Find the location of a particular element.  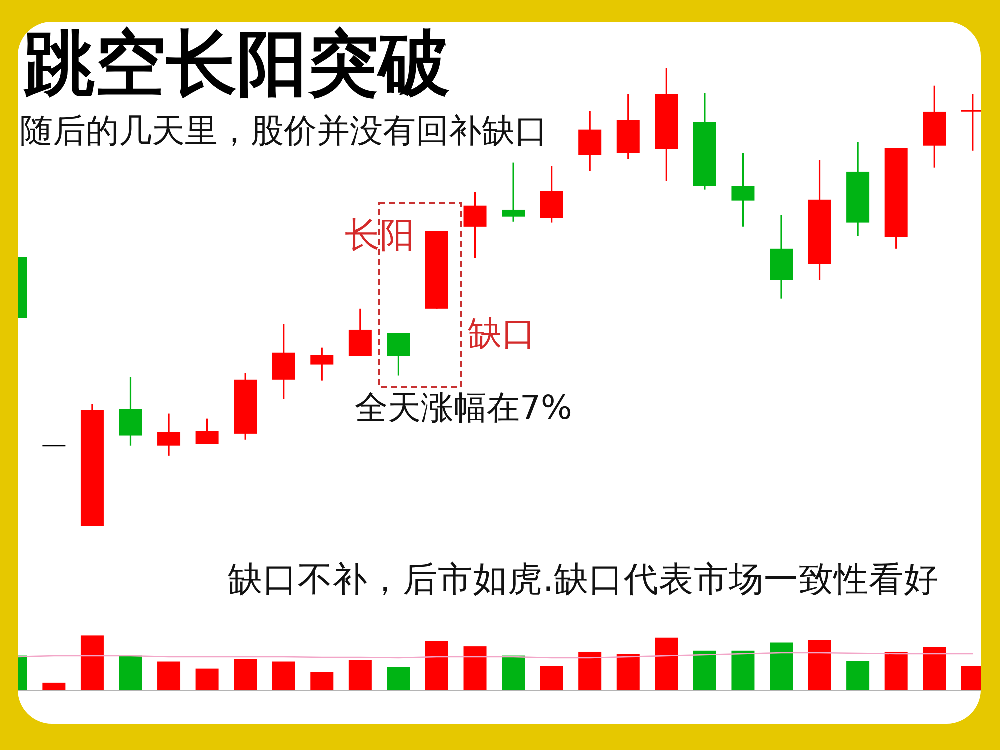

subtitle: 随后的几天里，股价并没有回补缺口 is located at coordinates (284, 130).